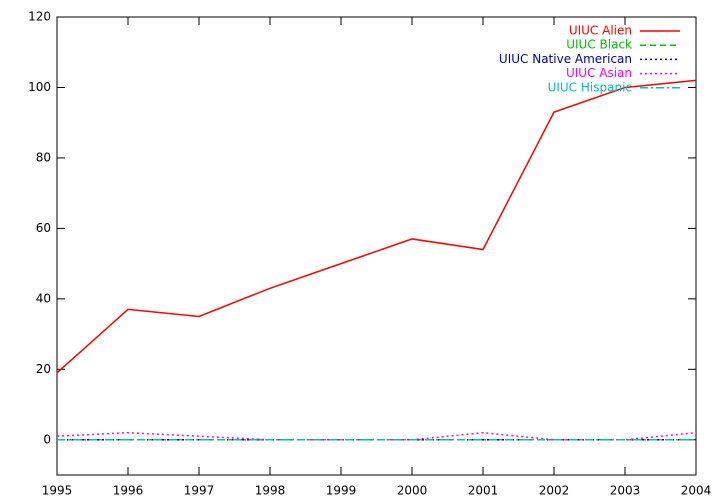 This screenshot has width=720, height=504. What do you see at coordinates (599, 73) in the screenshot?
I see `legend-label: UIUC Asian` at bounding box center [599, 73].